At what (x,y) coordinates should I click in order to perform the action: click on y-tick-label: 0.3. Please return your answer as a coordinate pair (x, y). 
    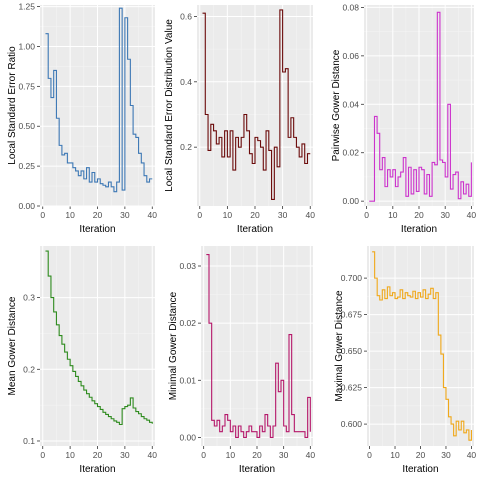
    Looking at the image, I should click on (29, 298).